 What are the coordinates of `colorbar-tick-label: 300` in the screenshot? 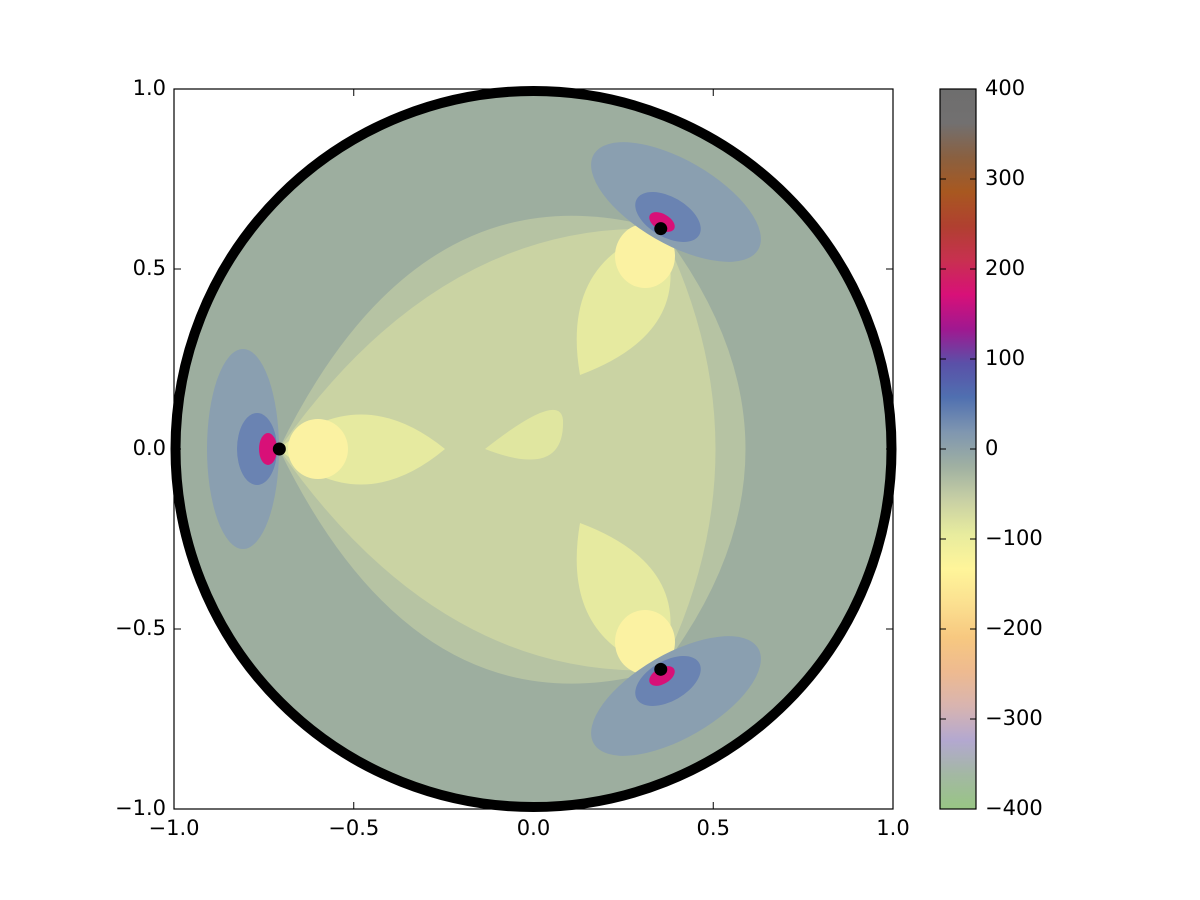 It's located at (1005, 178).